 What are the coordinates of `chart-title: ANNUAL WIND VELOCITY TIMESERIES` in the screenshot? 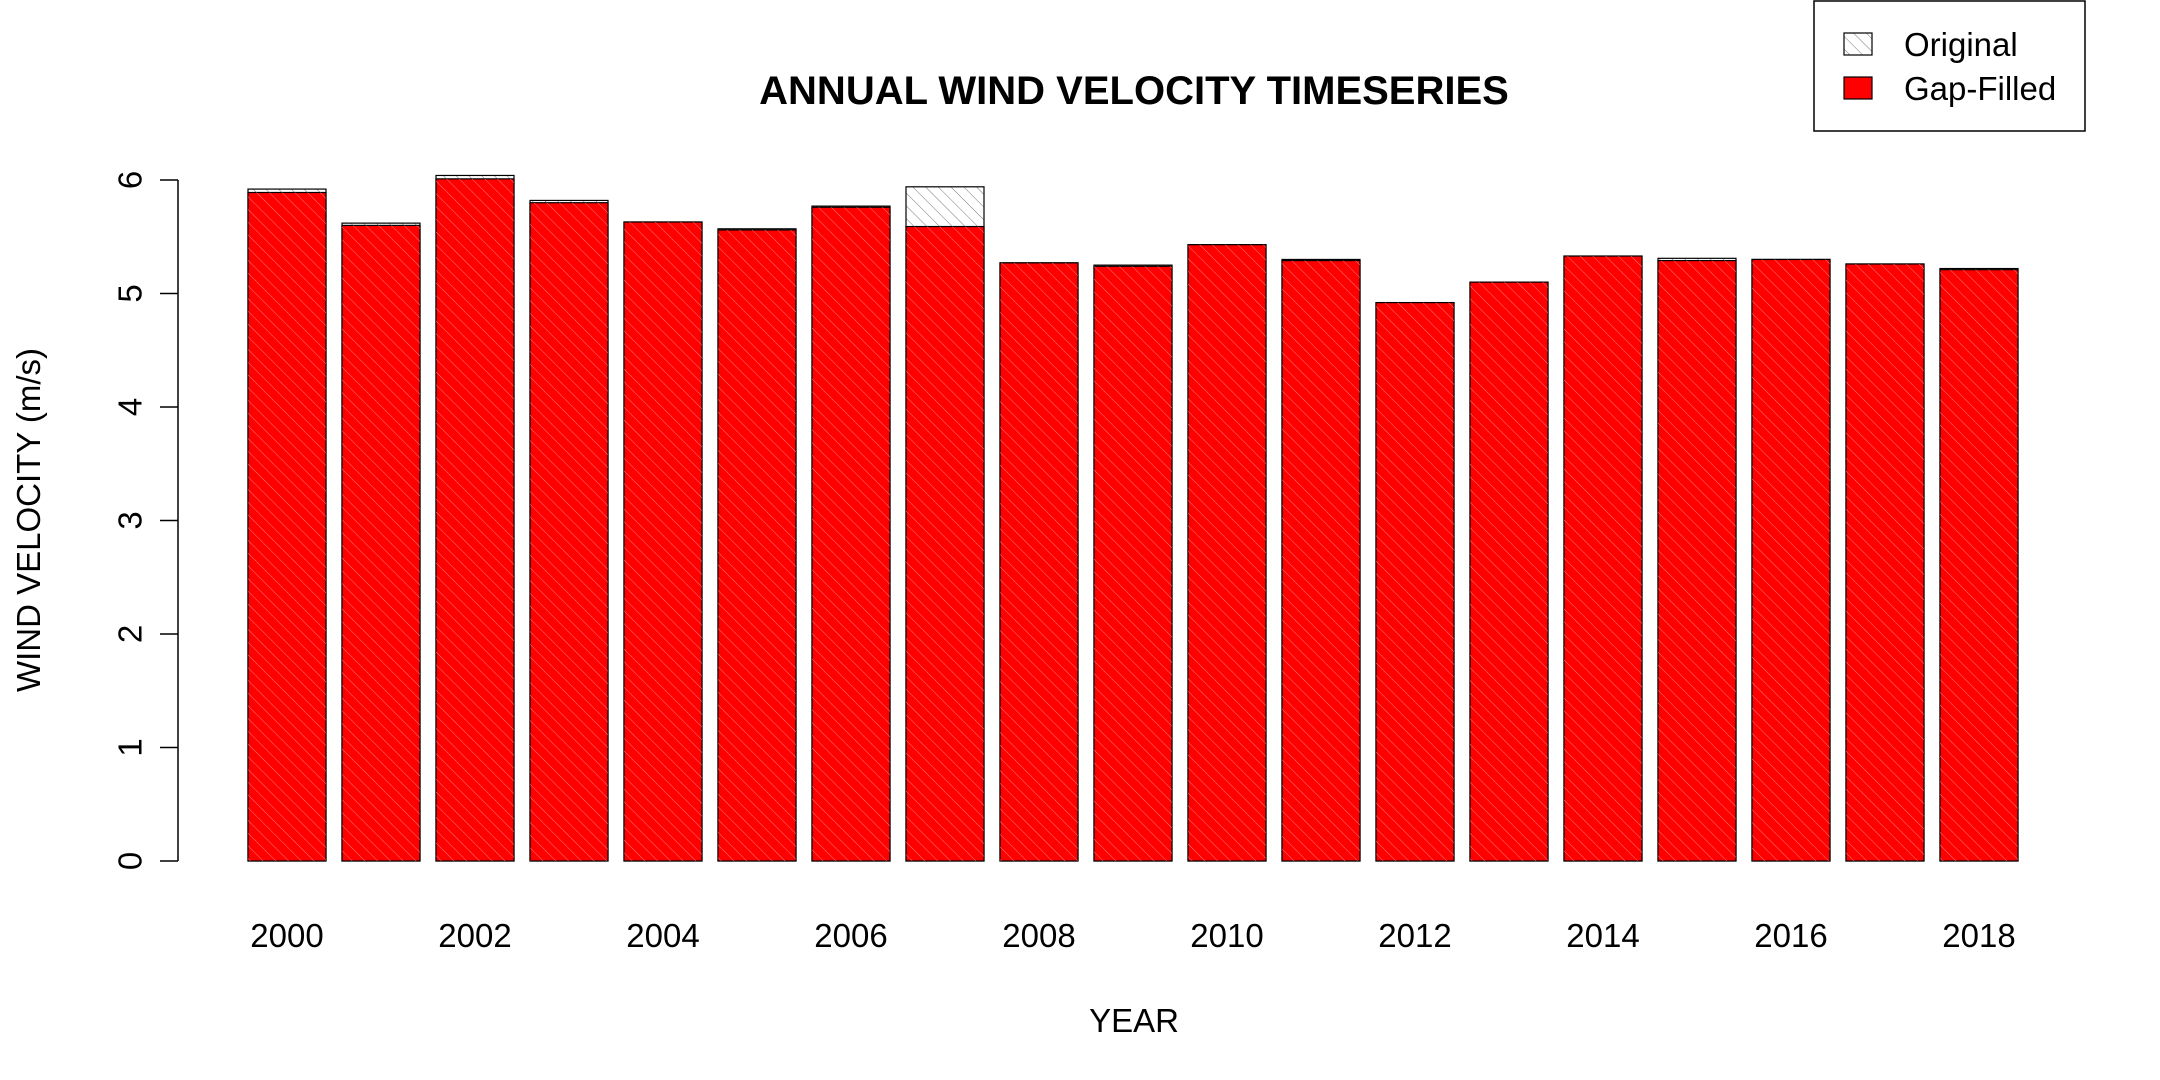 It's located at (1134, 91).